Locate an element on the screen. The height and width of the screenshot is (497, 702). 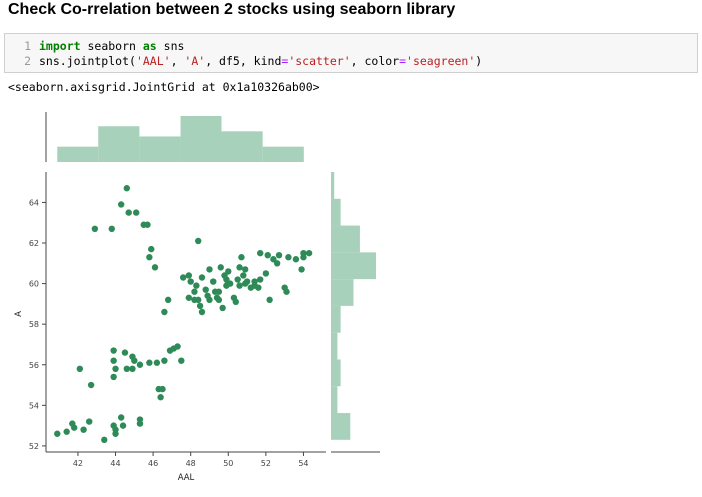
x-axis-label: AAL is located at coordinates (186, 478).